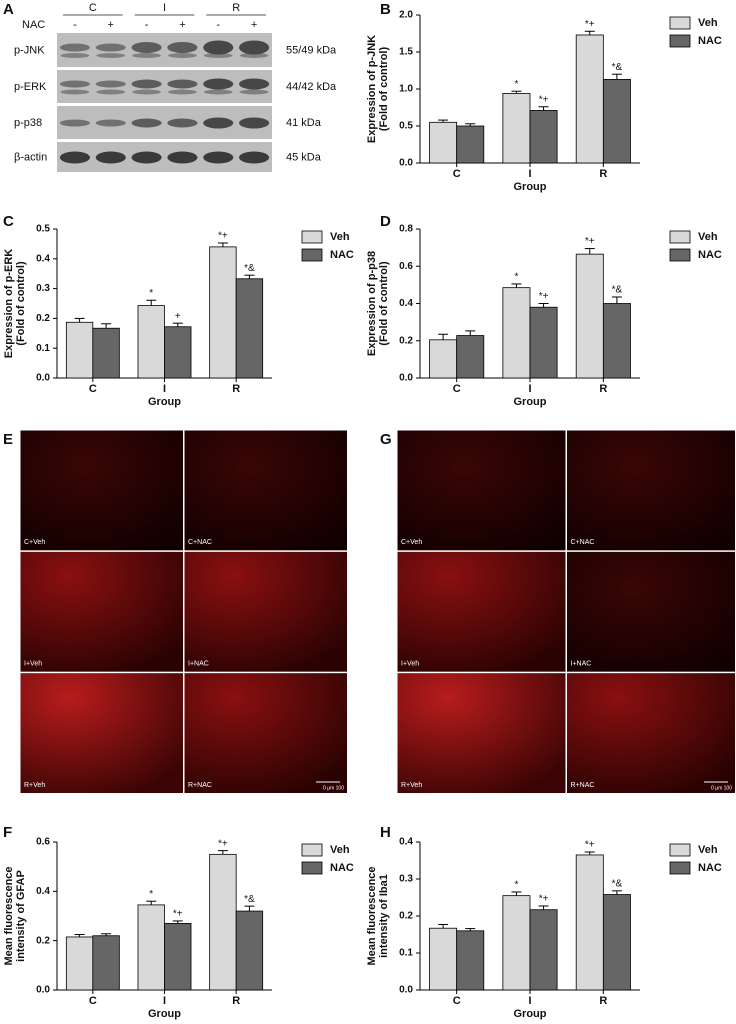 The width and height of the screenshot is (736, 1024). What do you see at coordinates (406, 229) in the screenshot?
I see `y-tick-label: 0.8` at bounding box center [406, 229].